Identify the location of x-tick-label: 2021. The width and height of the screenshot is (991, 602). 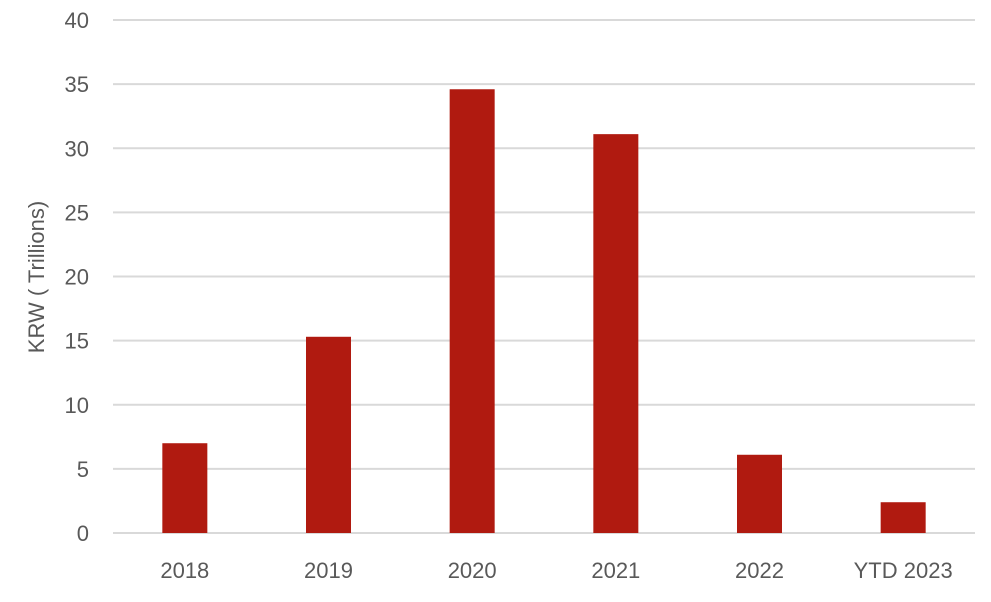
(615, 570).